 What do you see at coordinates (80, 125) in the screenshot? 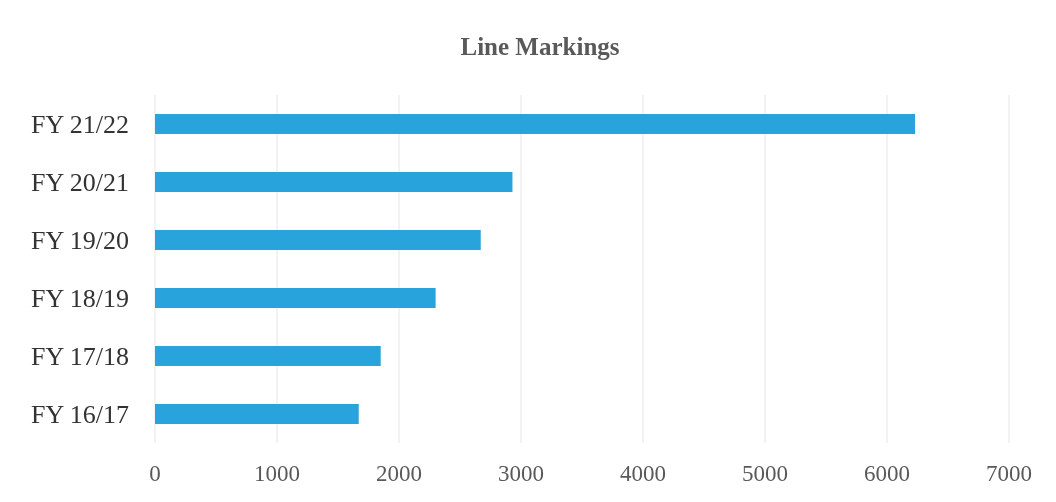
I see `y-tick-label: FY 21/22` at bounding box center [80, 125].